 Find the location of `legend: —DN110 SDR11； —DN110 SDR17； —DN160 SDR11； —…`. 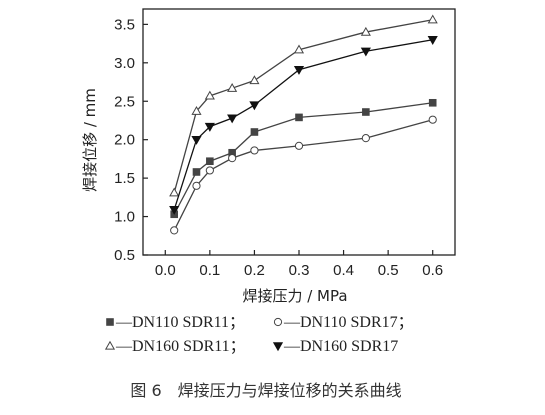

legend: —DN110 SDR11； —DN110 SDR17； —DN160 SDR11； —… is located at coordinates (259, 334).